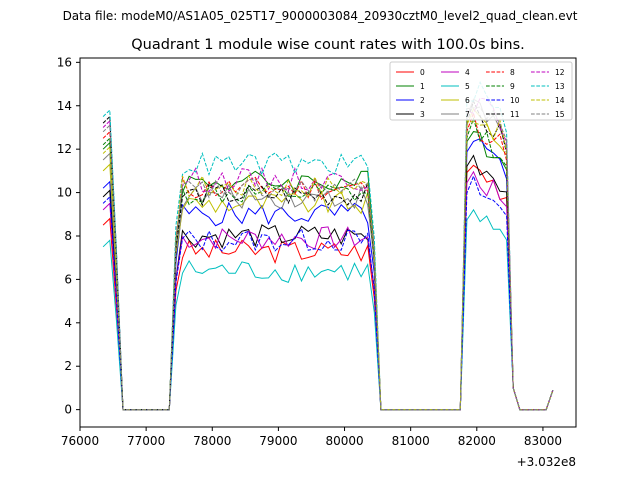 Image resolution: width=640 pixels, height=480 pixels. I want to click on legend-label-12: 12, so click(560, 72).